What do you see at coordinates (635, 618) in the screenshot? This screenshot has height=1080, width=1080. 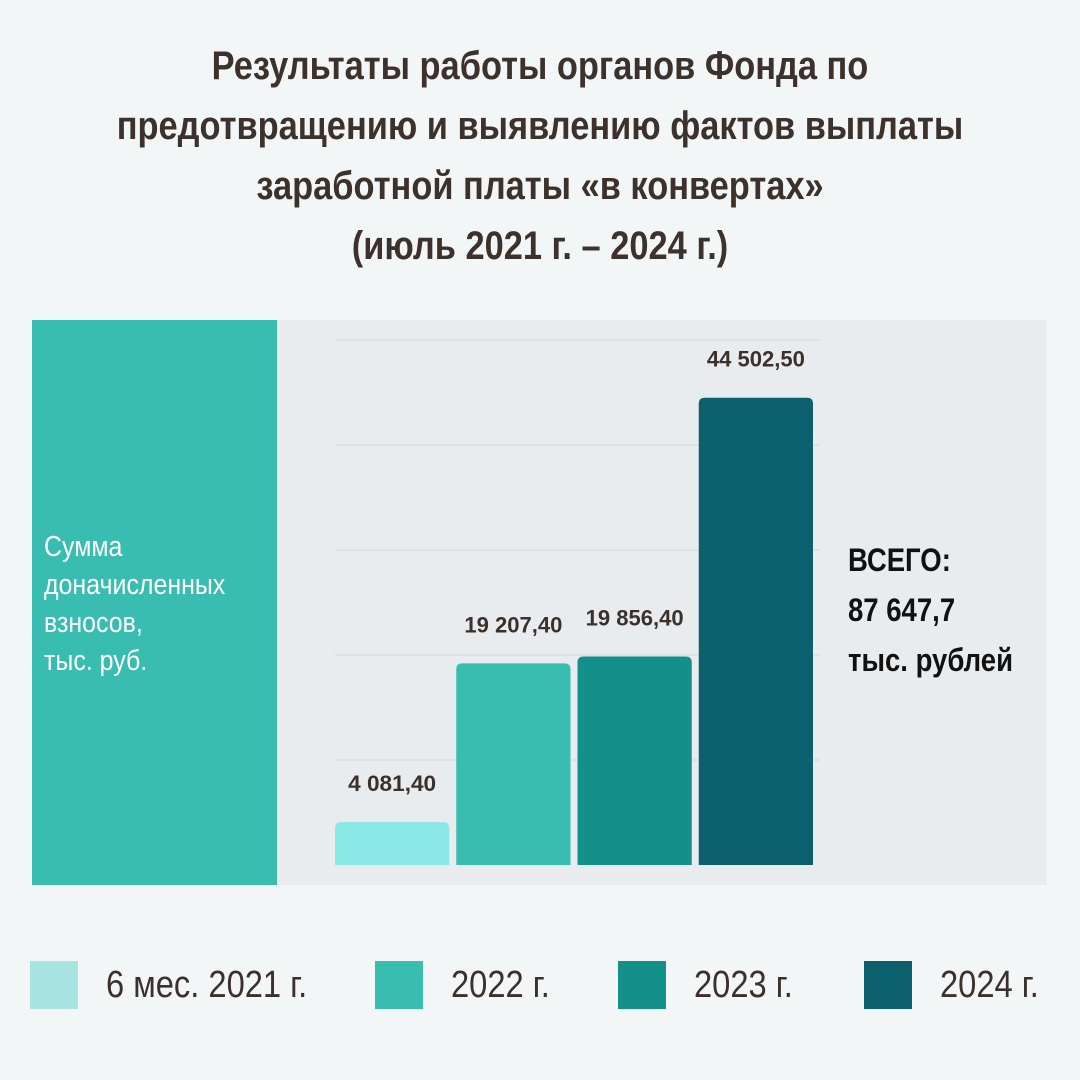 I see `bar-value-label-3: 19 856,40` at bounding box center [635, 618].